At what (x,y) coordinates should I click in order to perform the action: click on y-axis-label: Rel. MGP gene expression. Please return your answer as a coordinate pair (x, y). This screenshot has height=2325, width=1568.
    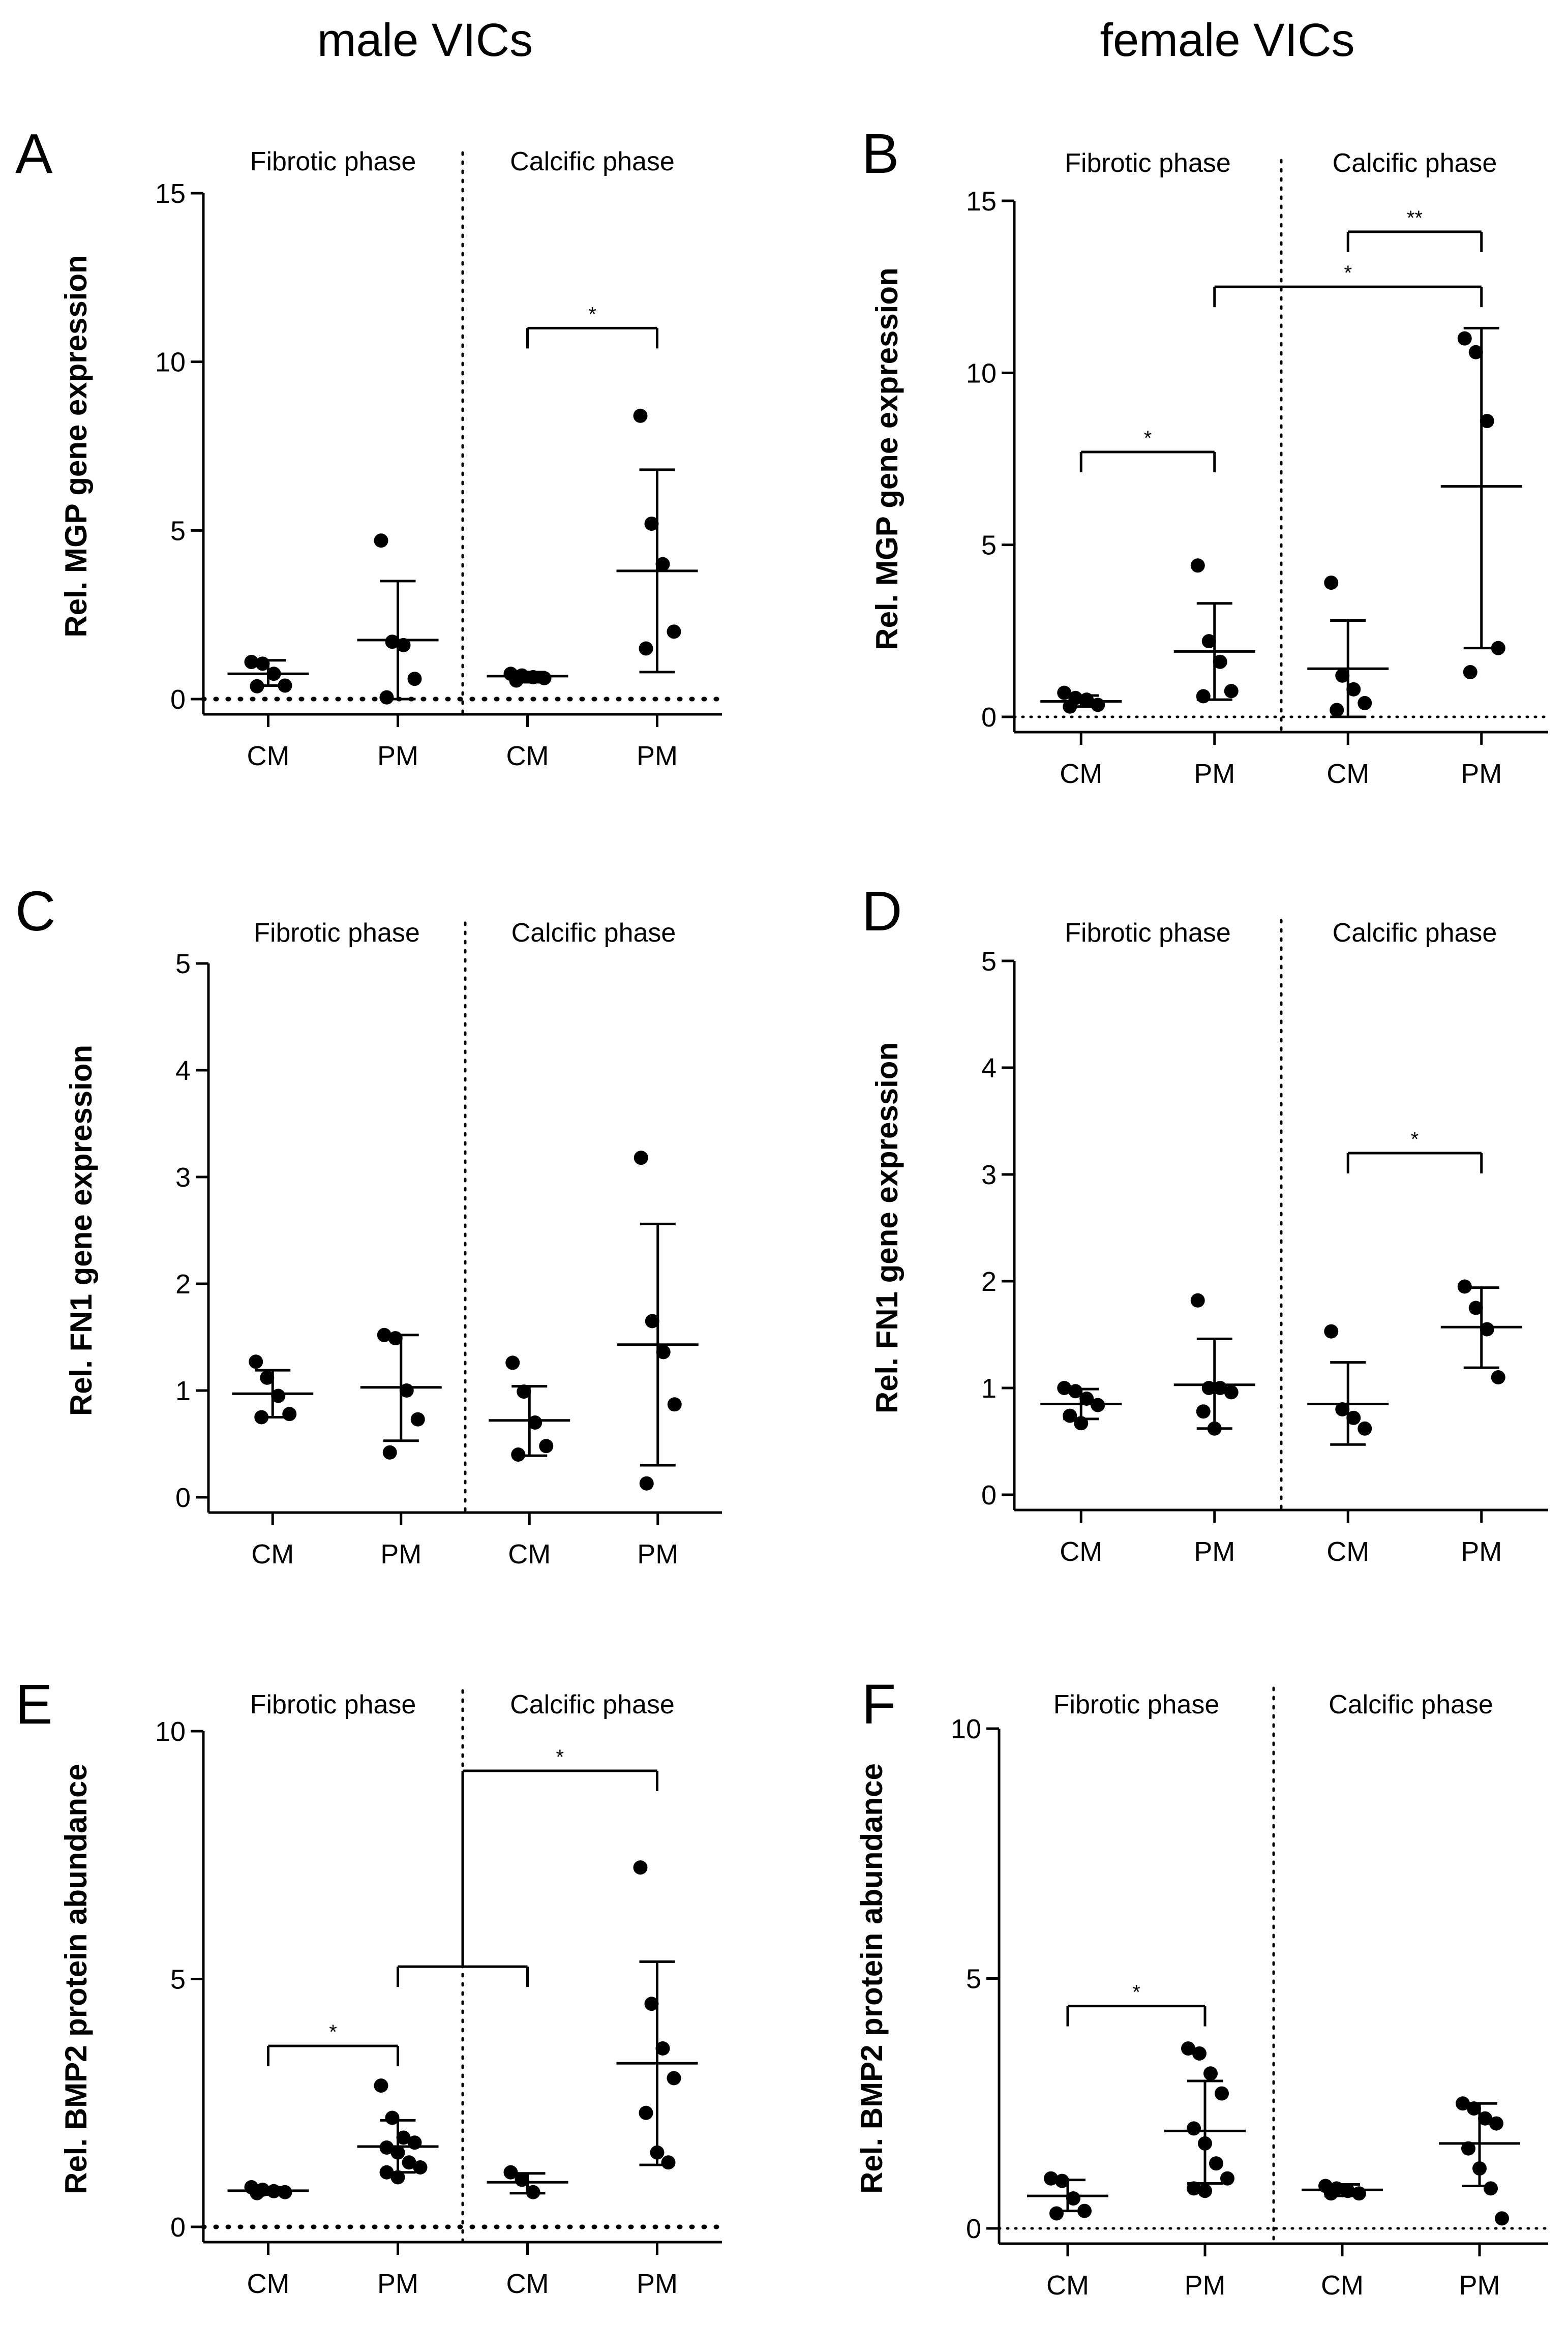
    Looking at the image, I should click on (887, 458).